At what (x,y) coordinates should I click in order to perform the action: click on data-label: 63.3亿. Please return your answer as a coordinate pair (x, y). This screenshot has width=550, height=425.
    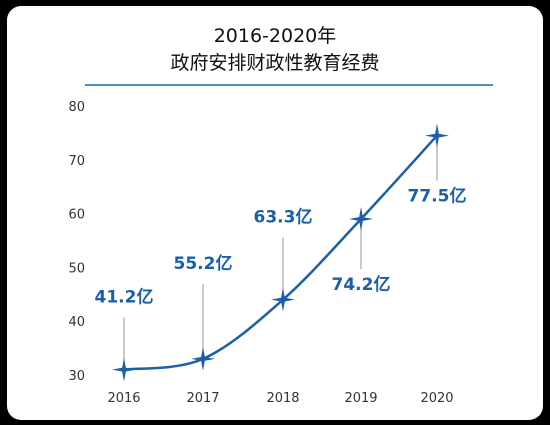
    Looking at the image, I should click on (283, 217).